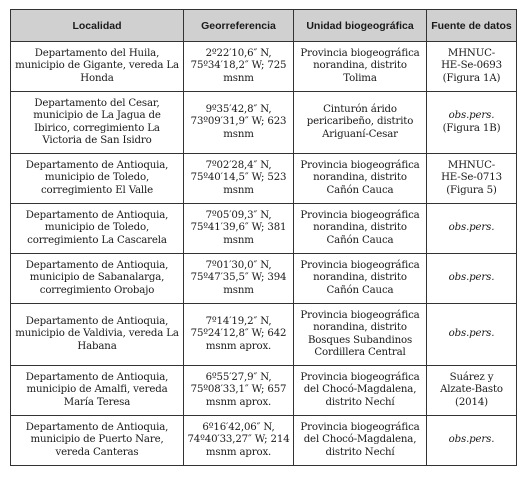  What do you see at coordinates (238, 122) in the screenshot?
I see `cell-georreferencia: 9º35′42,8″ N, 73º09′31,9″ W; 623 msnm` at bounding box center [238, 122].